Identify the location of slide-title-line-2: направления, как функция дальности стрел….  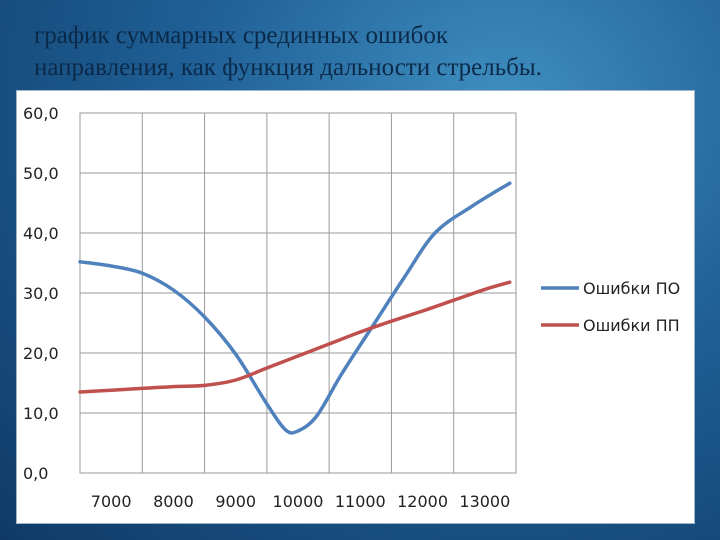
(288, 67).